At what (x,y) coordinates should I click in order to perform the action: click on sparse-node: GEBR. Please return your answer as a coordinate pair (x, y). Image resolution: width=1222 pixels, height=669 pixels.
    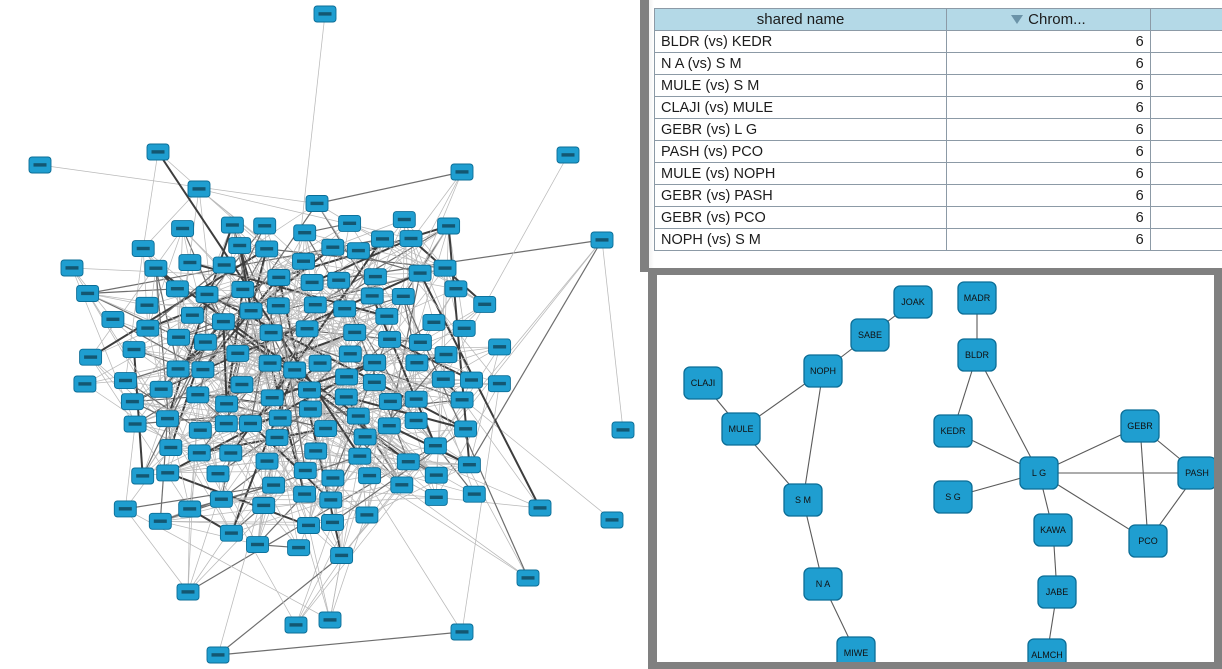
    Looking at the image, I should click on (1140, 426).